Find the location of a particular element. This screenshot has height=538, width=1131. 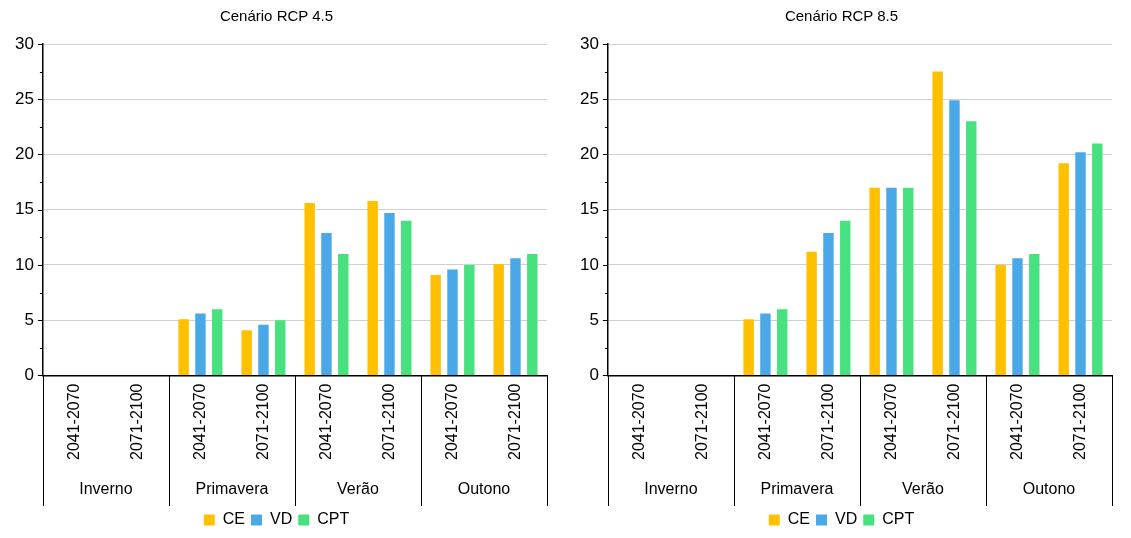

chart-title: Cenário RCP 8.5 is located at coordinates (841, 16).